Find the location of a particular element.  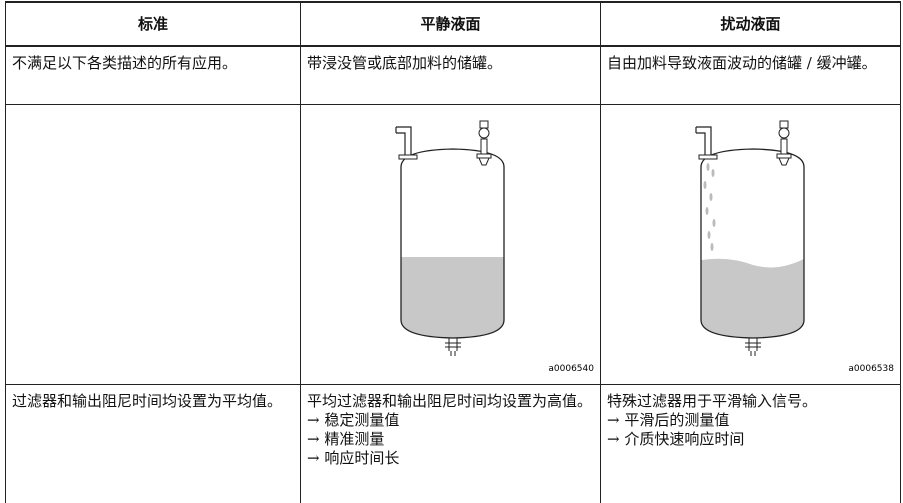

header-row: 标准 平静液面 扰动液面 is located at coordinates (453, 24).